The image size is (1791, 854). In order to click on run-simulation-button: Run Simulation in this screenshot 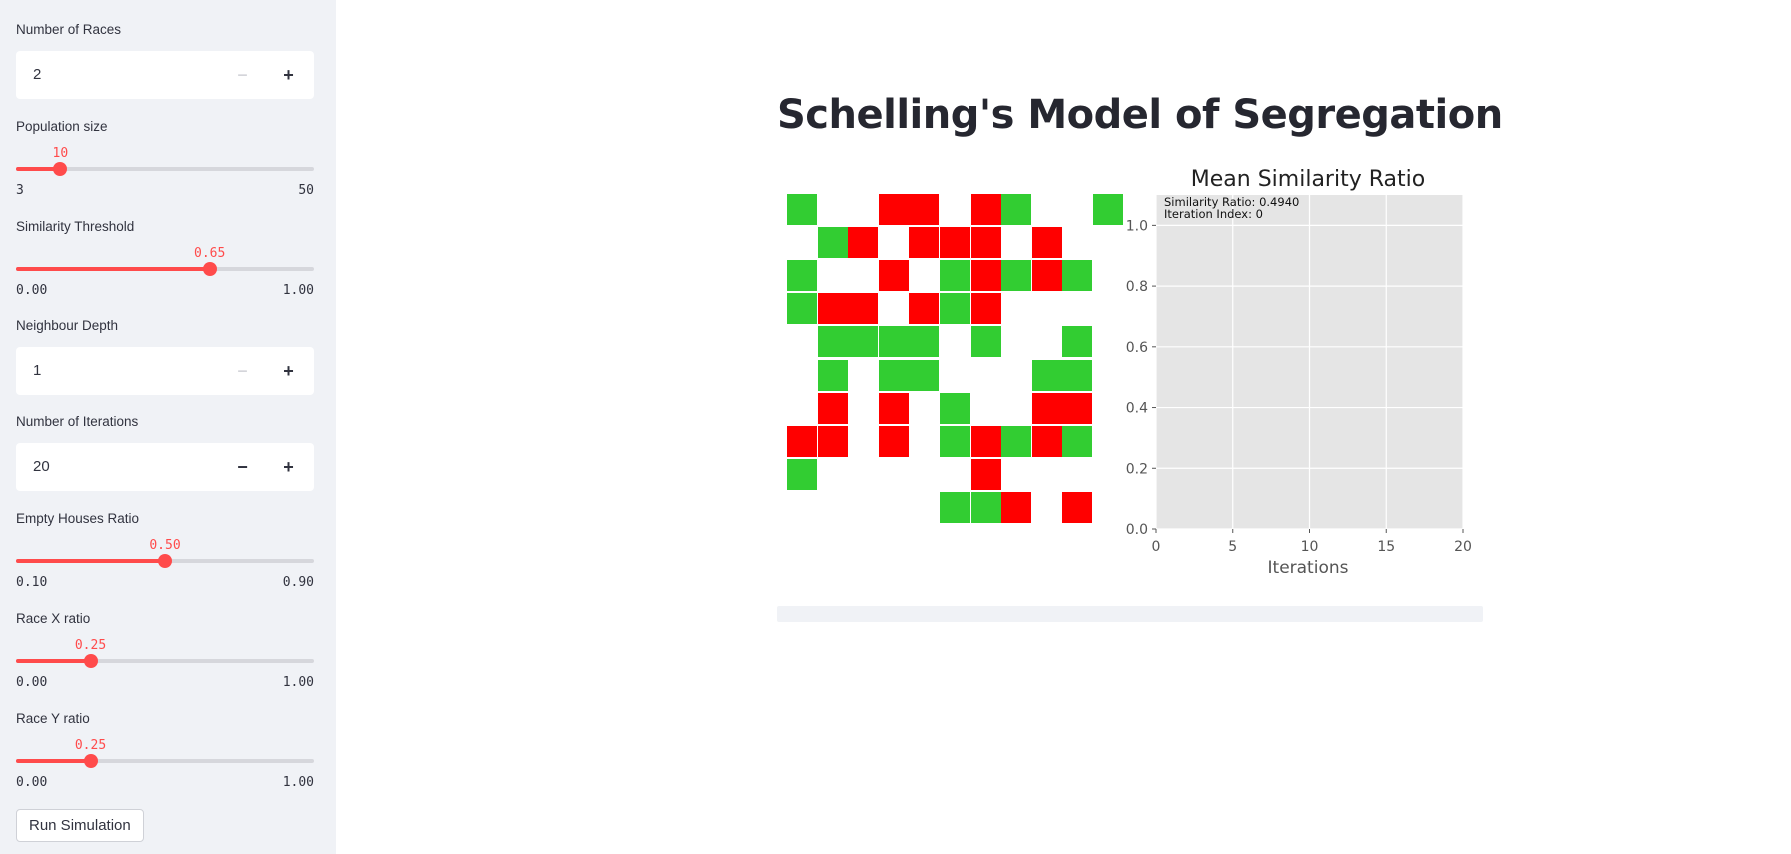, I will do `click(80, 825)`.